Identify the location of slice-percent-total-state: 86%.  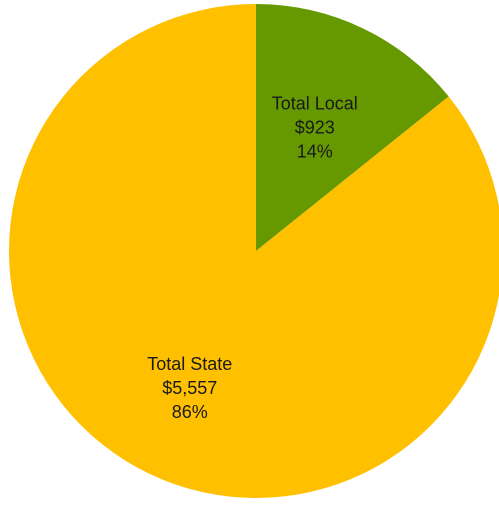
(190, 412).